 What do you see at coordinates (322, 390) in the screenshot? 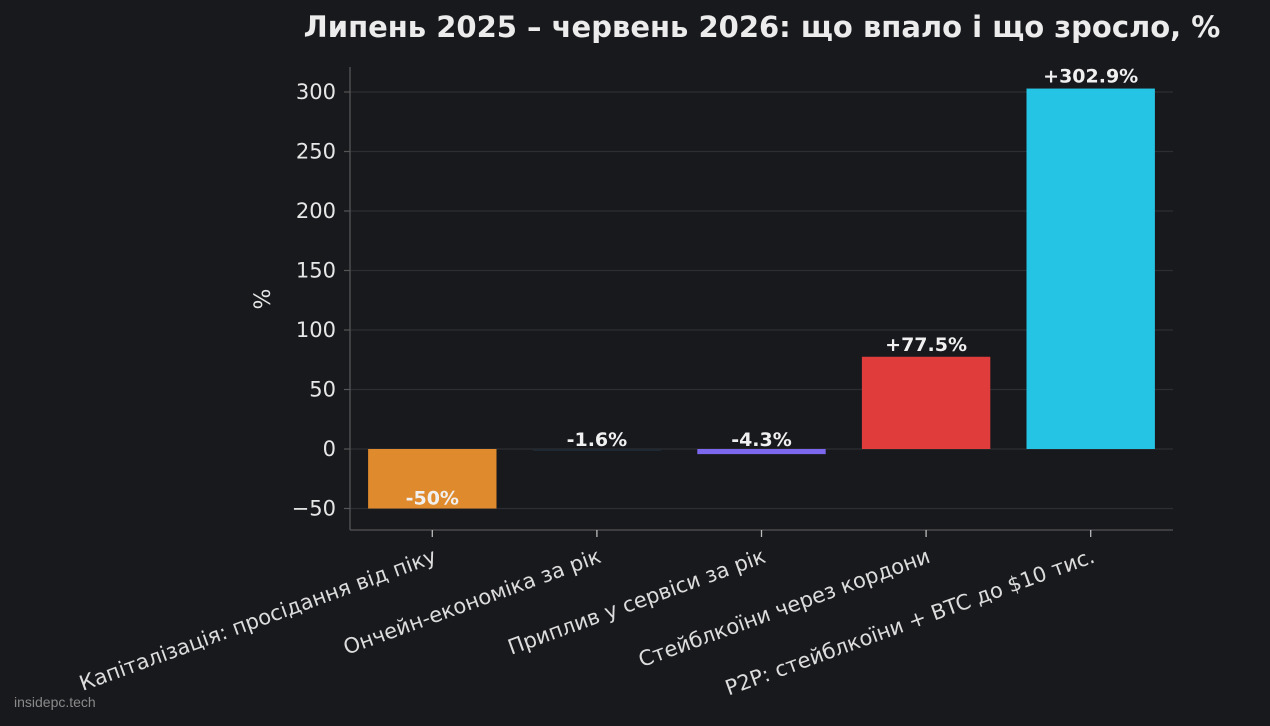
I see `y-tick-label: 50` at bounding box center [322, 390].